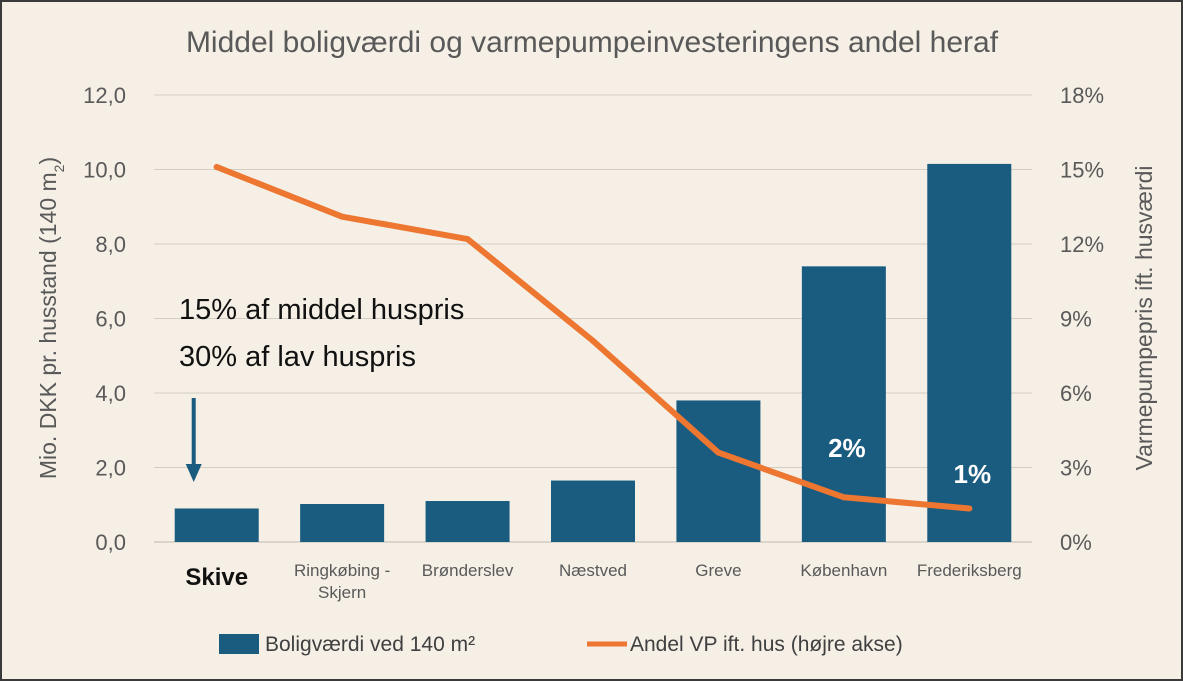  I want to click on category-label-line: Skjern, so click(342, 592).